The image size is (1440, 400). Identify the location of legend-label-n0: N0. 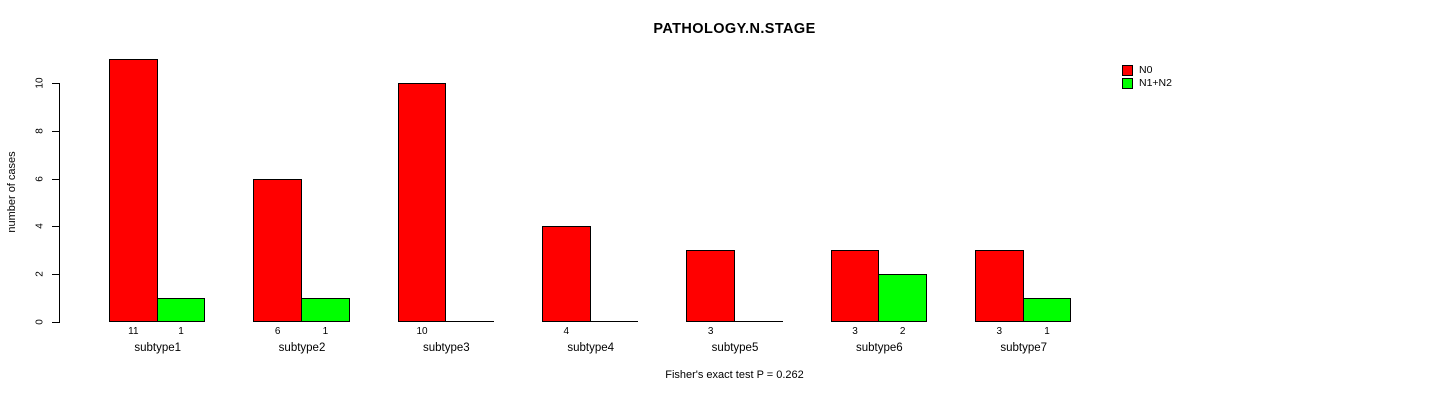
(1146, 70).